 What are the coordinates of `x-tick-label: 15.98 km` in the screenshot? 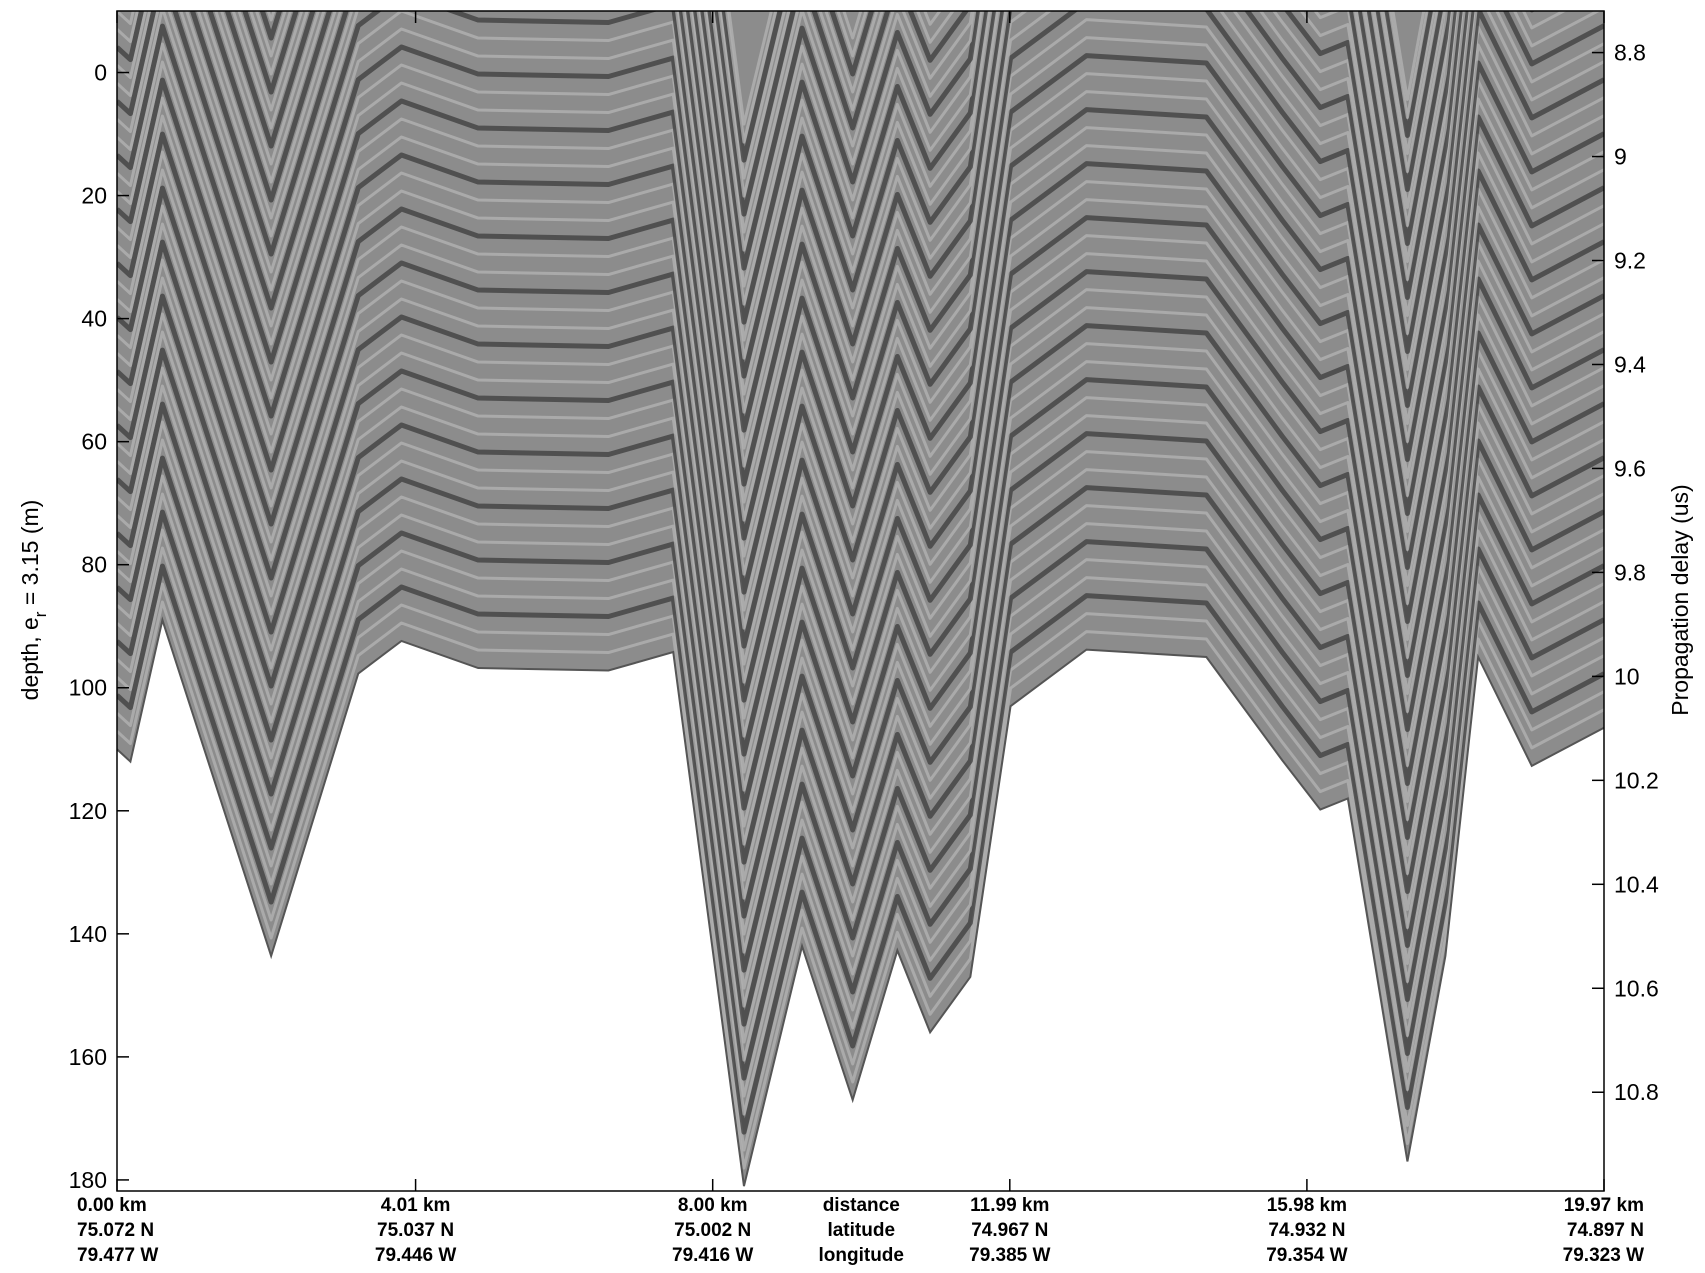 It's located at (1307, 1205).